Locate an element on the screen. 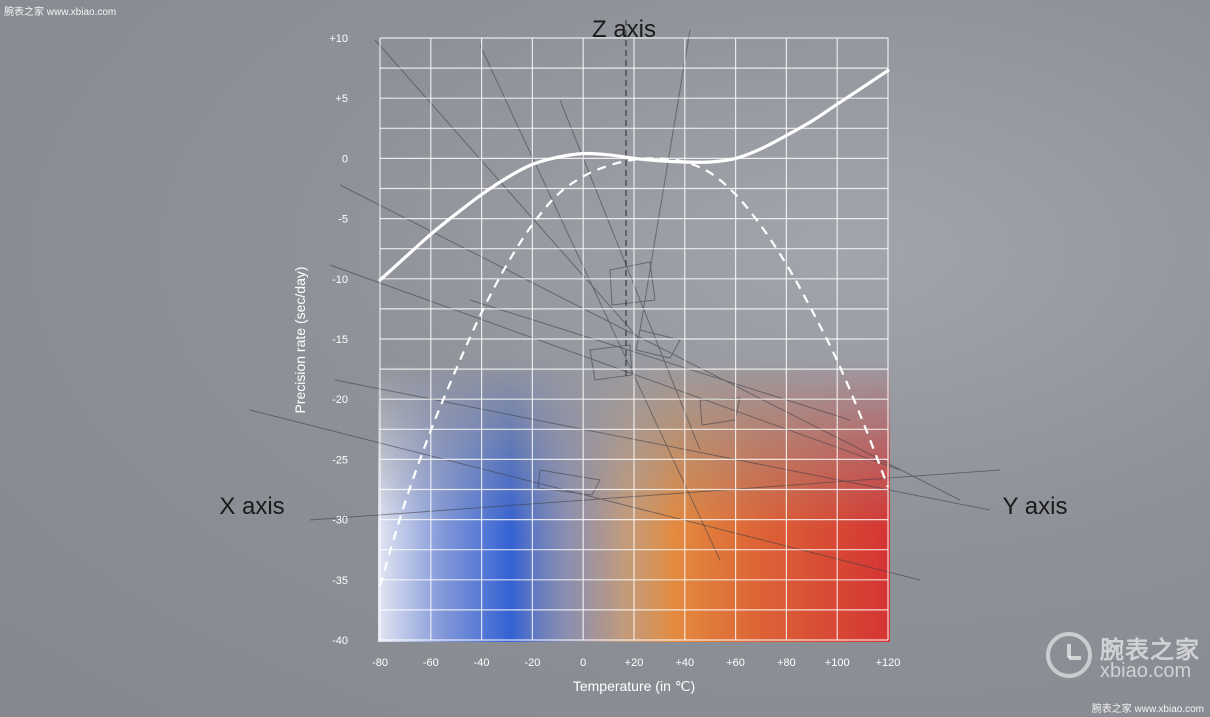  x-tick-label: +80 is located at coordinates (786, 663).